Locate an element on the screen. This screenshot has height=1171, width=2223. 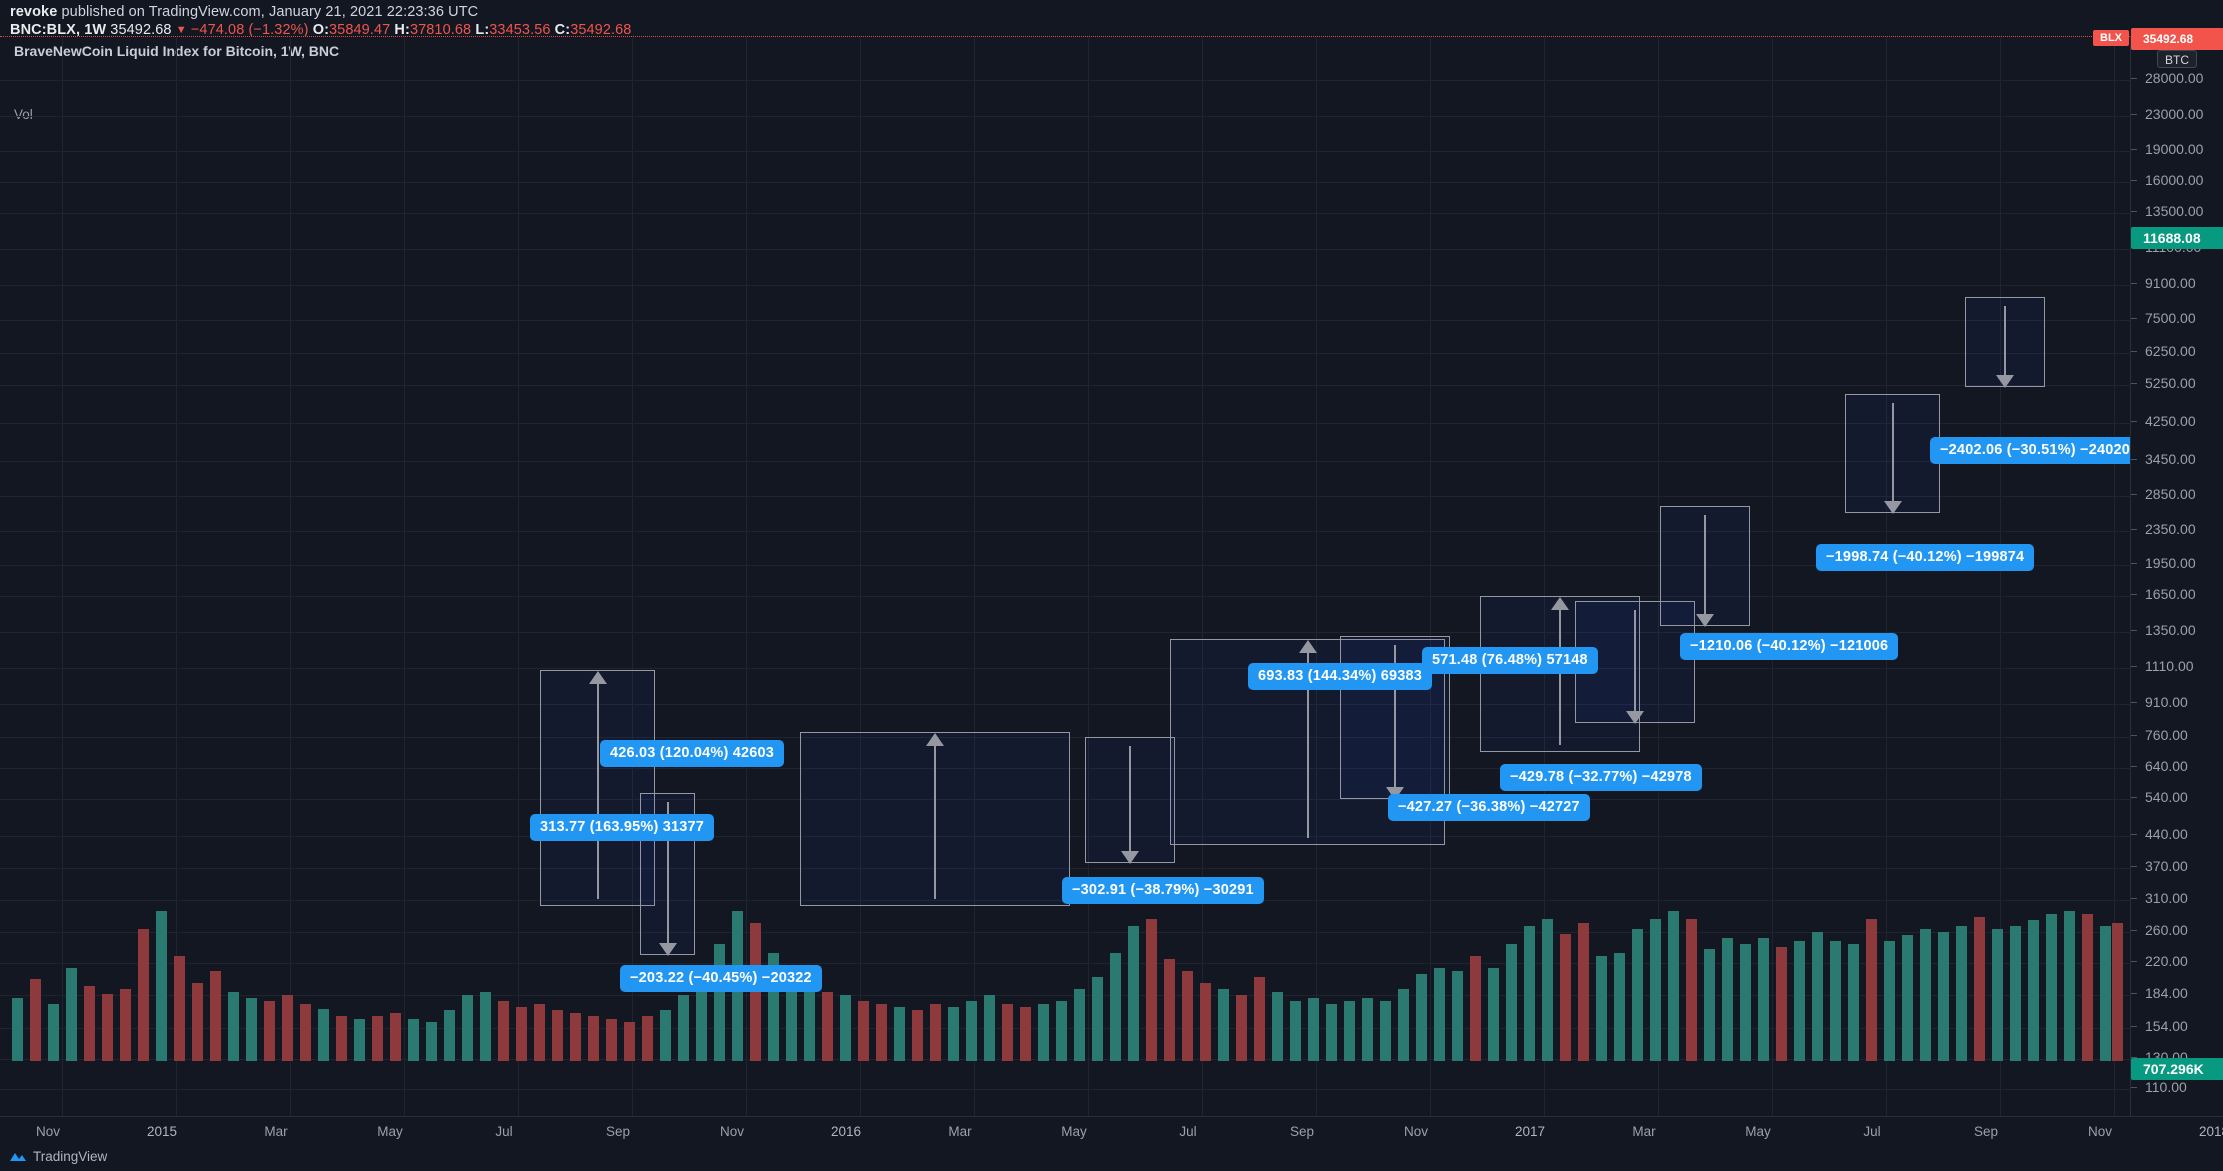
measurement-label: −1210.06 (−40.12%) −121006 is located at coordinates (1789, 646).